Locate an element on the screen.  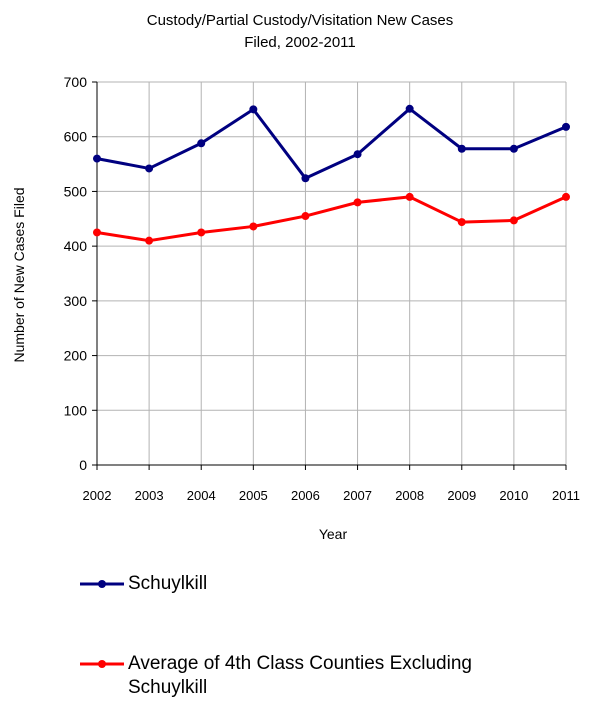
y-tick-label: 700 is located at coordinates (76, 82).